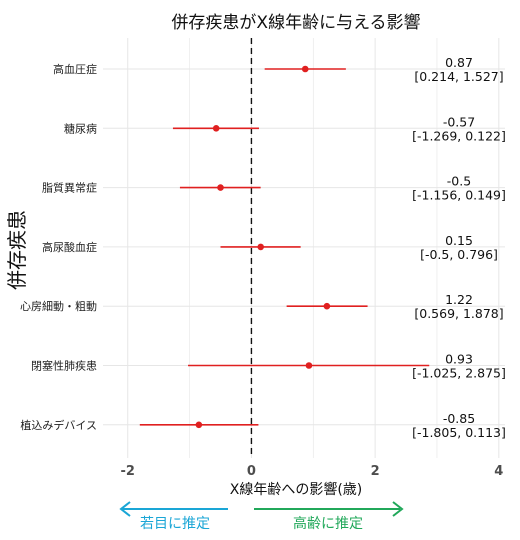  I want to click on forest-row: 糖尿病 -0.57[-1.269, 0.122], so click(285, 128).